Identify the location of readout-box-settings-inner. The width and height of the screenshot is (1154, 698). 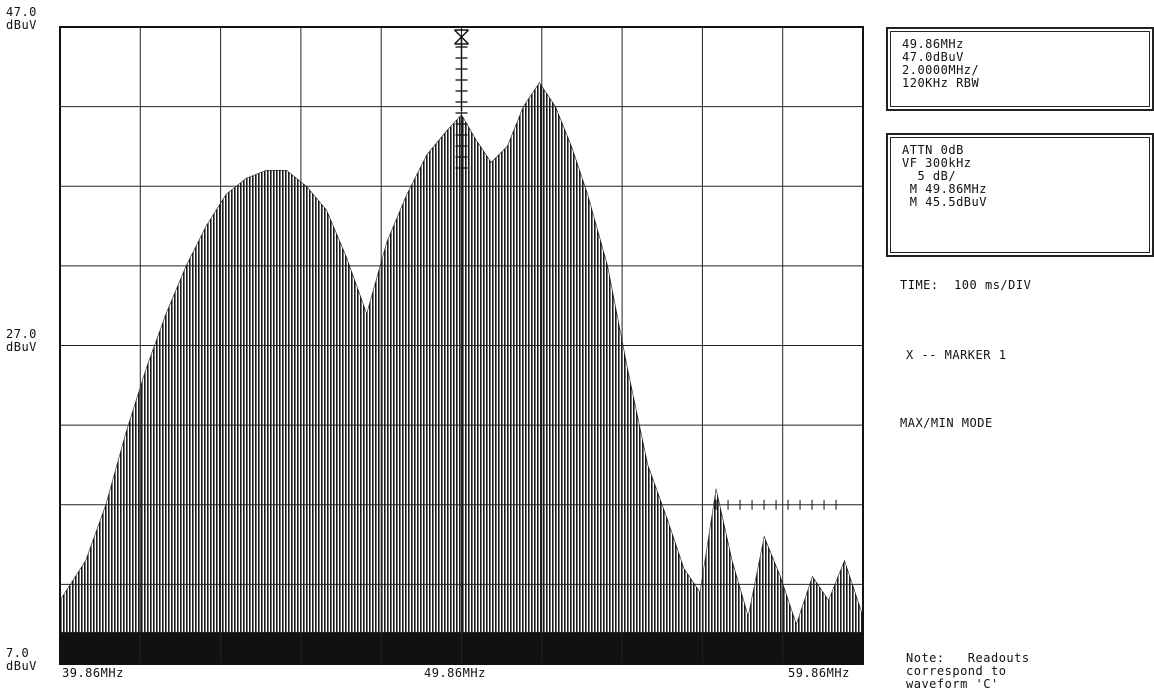
(1020, 195).